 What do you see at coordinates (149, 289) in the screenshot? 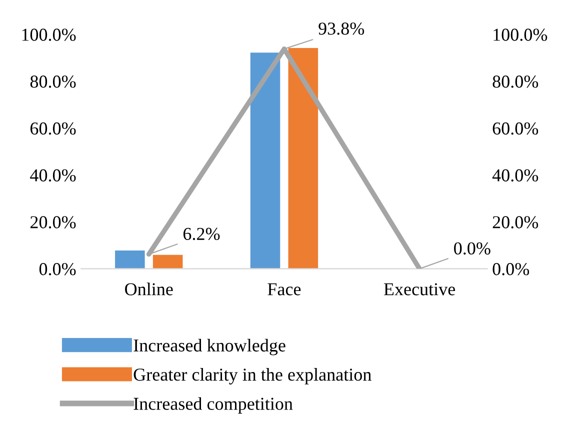
I see `x-tick-label: Online` at bounding box center [149, 289].